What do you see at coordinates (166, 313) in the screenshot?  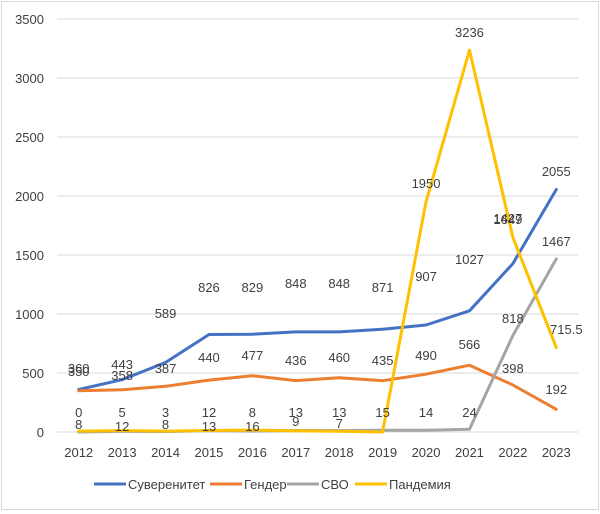 I see `data-label: 589` at bounding box center [166, 313].